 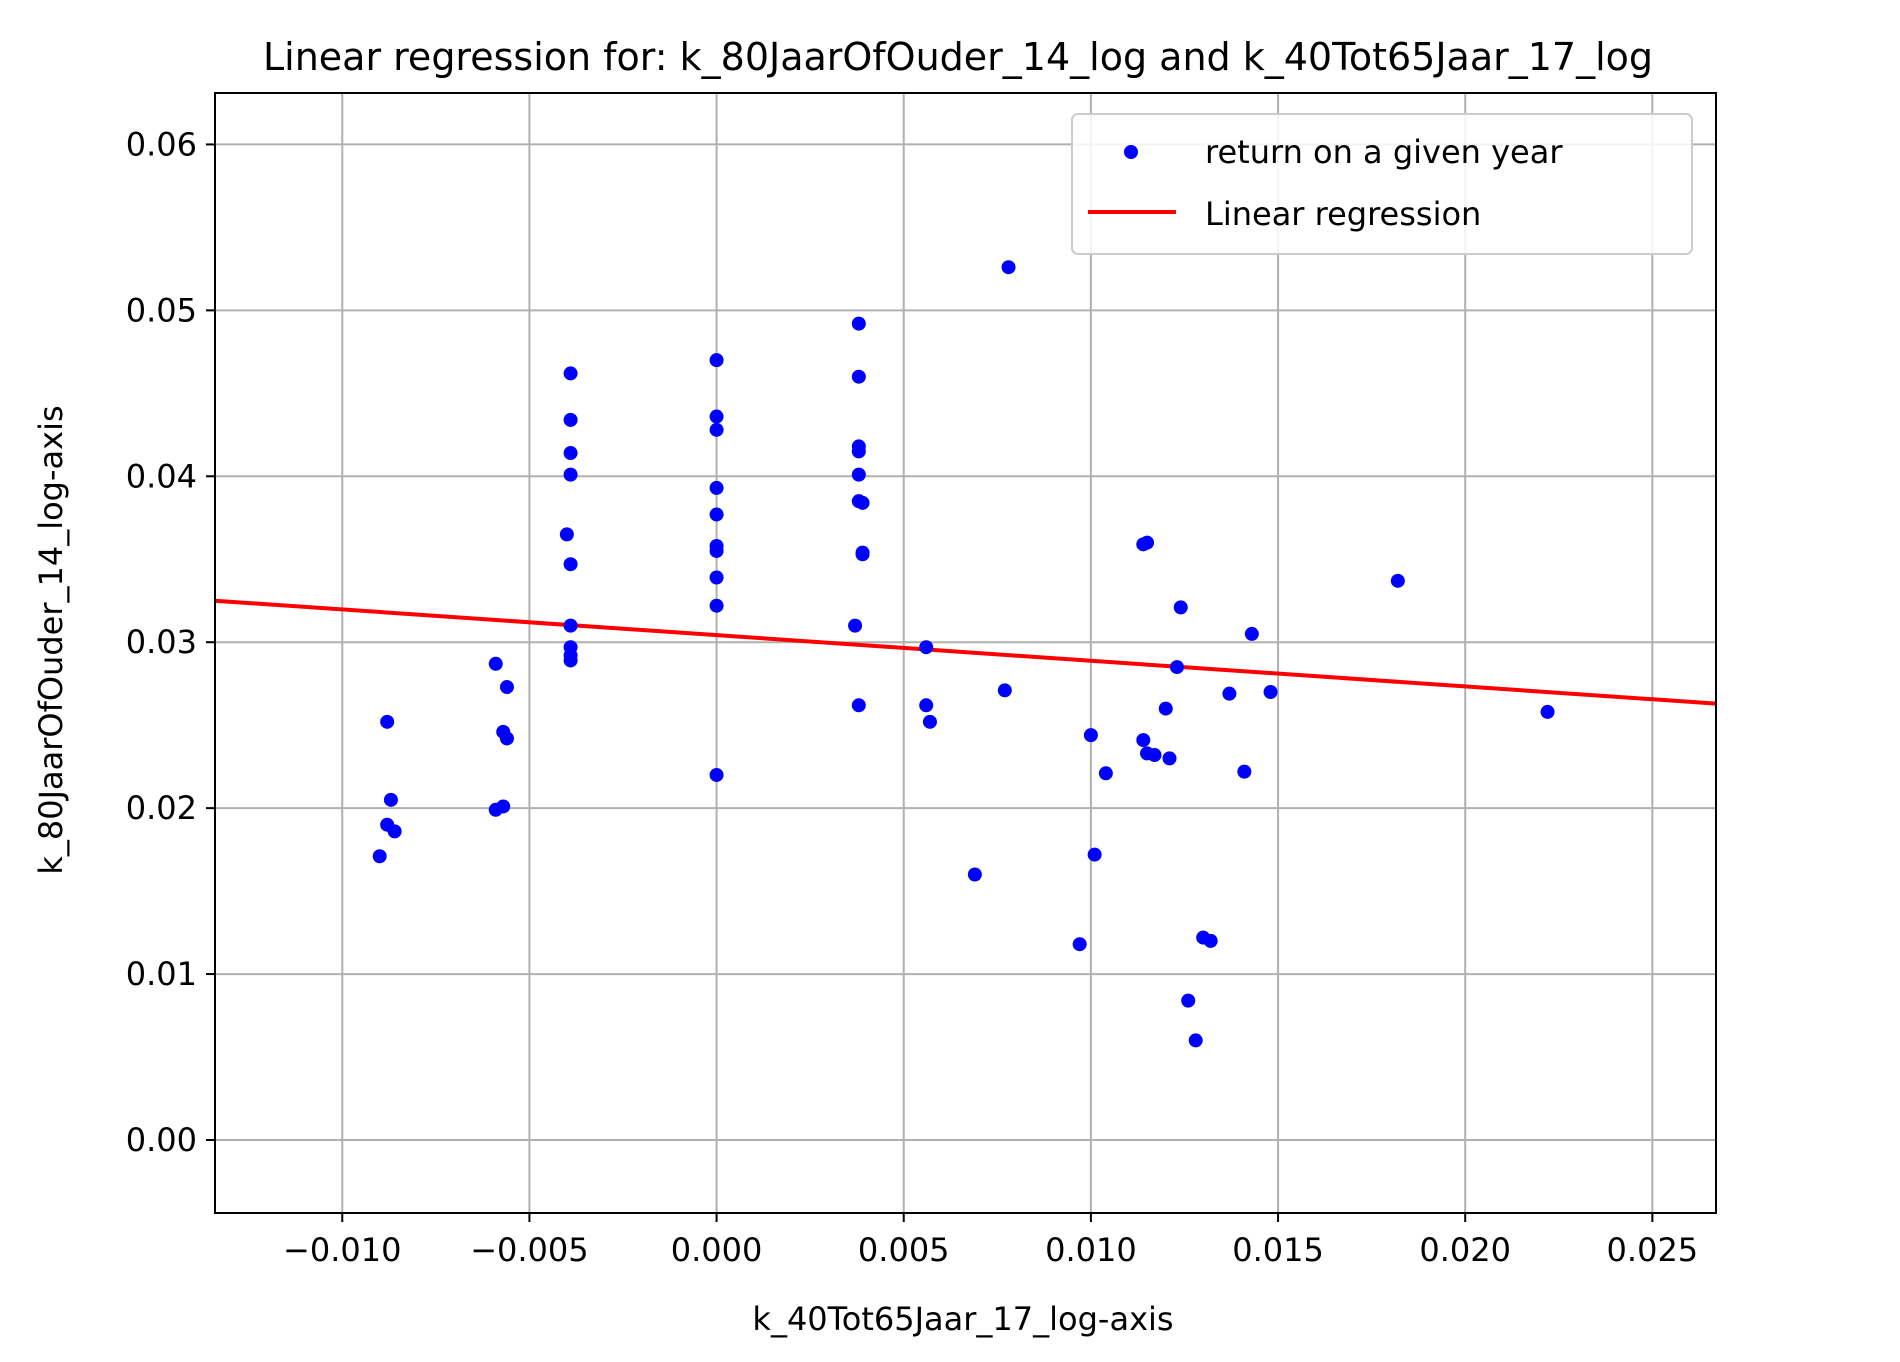 What do you see at coordinates (161, 476) in the screenshot?
I see `y-tick-label: 0.04` at bounding box center [161, 476].